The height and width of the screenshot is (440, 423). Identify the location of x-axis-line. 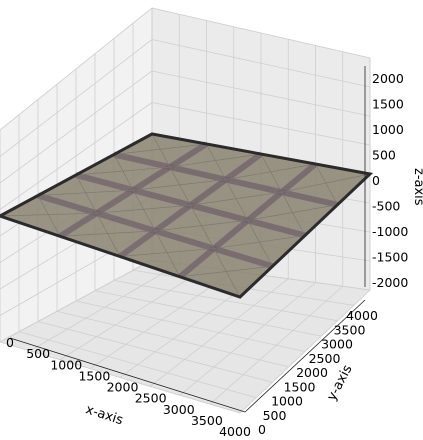
(127, 375).